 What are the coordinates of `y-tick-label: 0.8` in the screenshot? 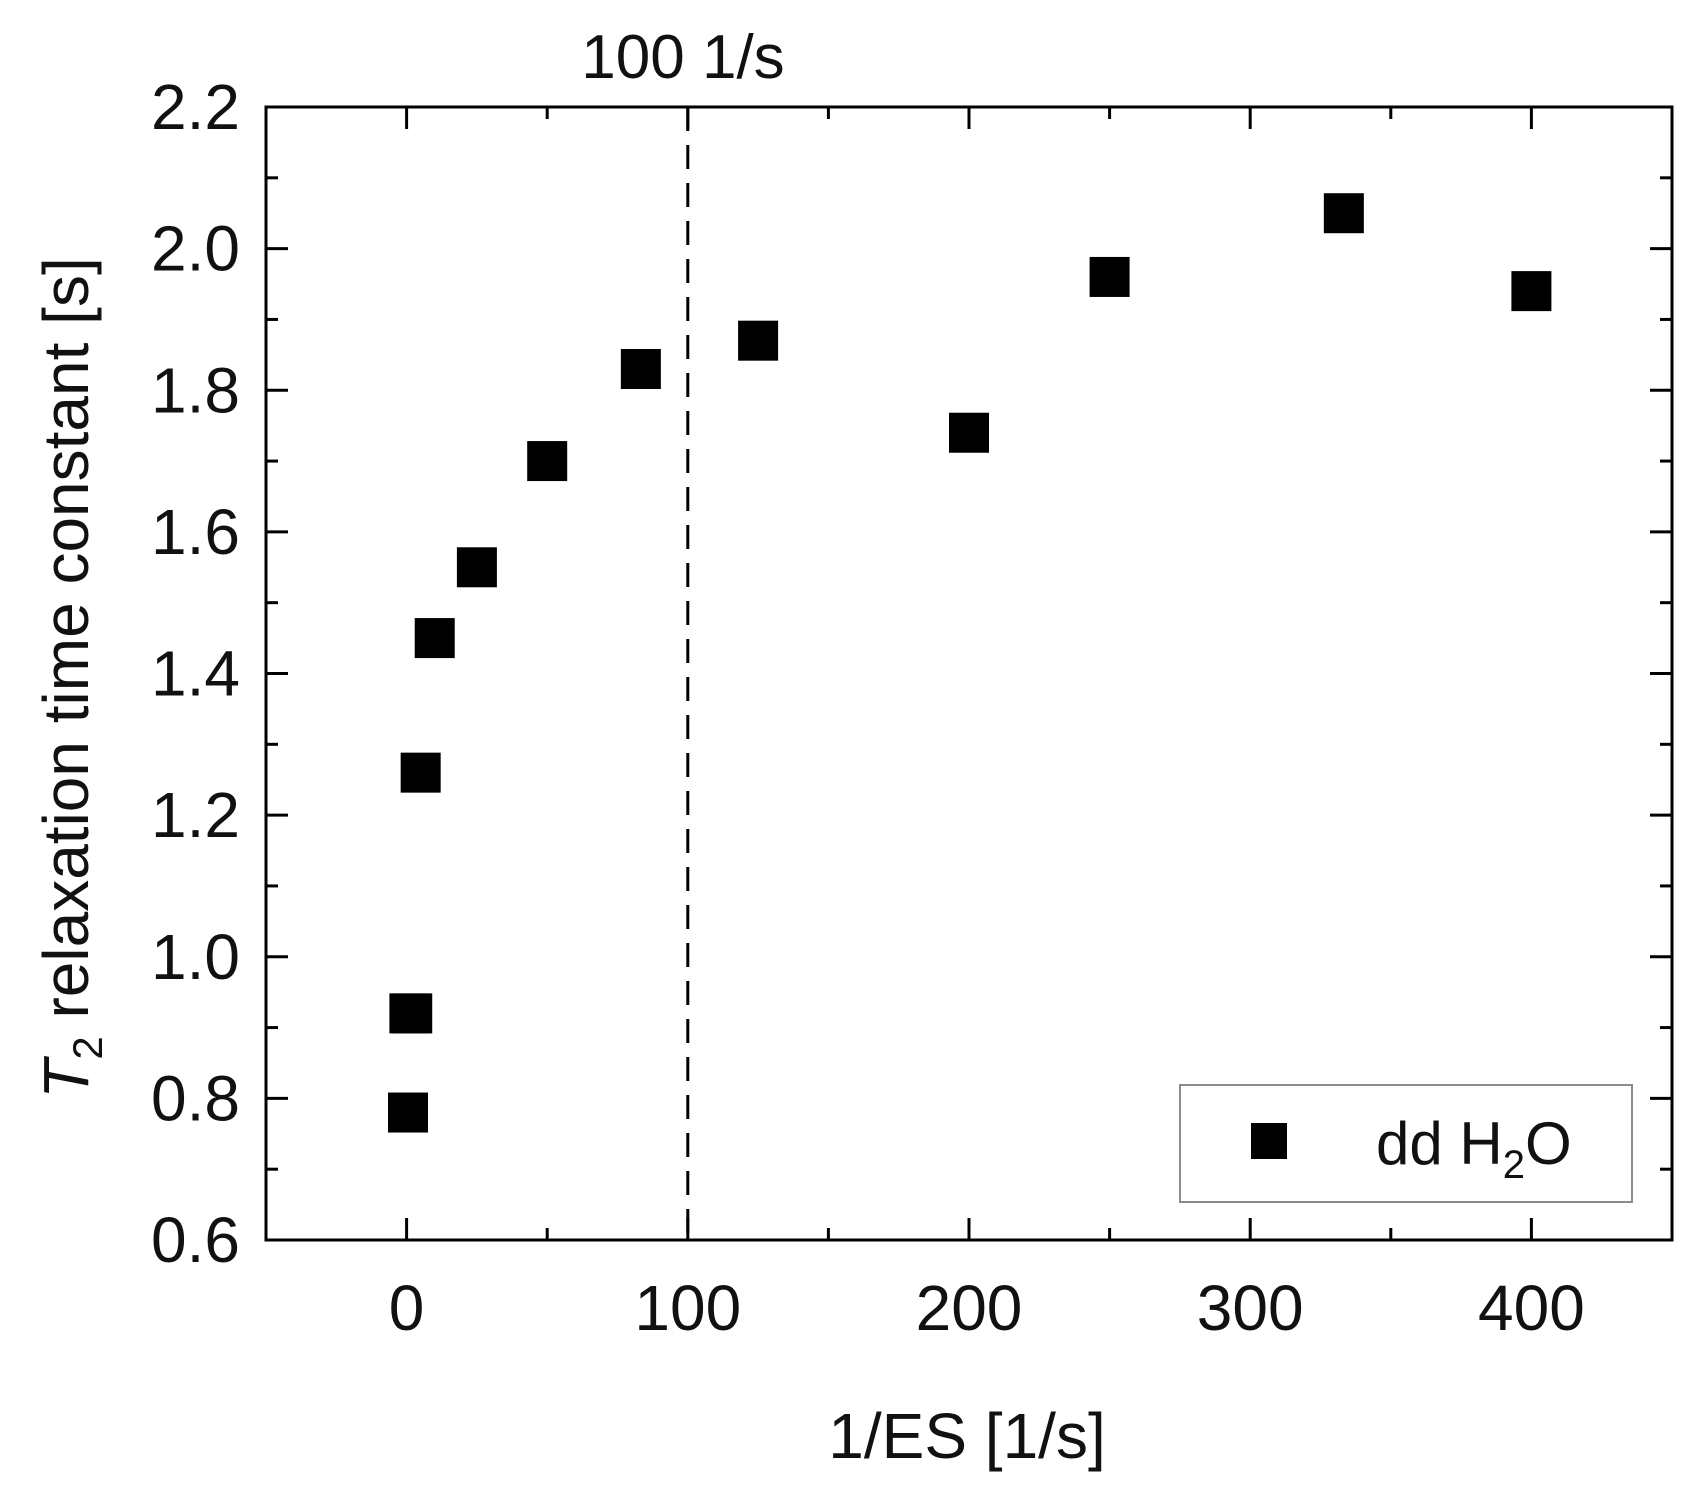 It's located at (195, 1098).